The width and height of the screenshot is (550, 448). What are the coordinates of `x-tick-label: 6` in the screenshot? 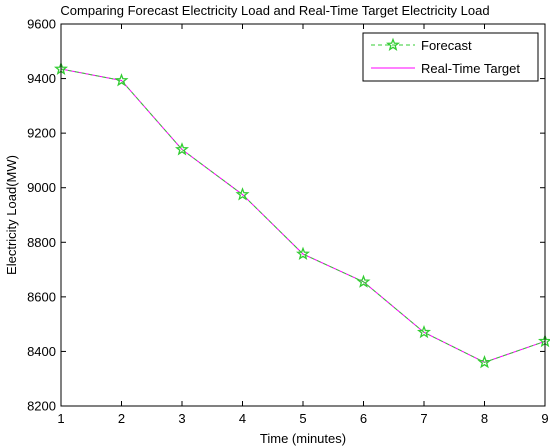 It's located at (363, 418).